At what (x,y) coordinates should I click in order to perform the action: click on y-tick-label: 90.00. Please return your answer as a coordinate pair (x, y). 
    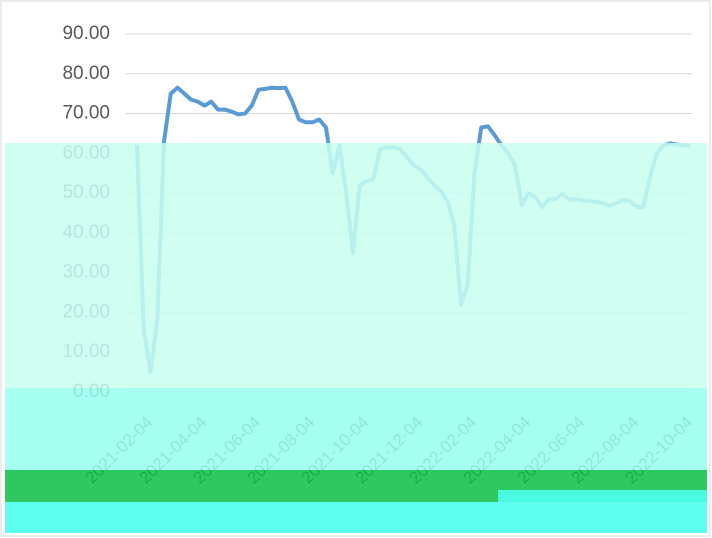
    Looking at the image, I should click on (86, 33).